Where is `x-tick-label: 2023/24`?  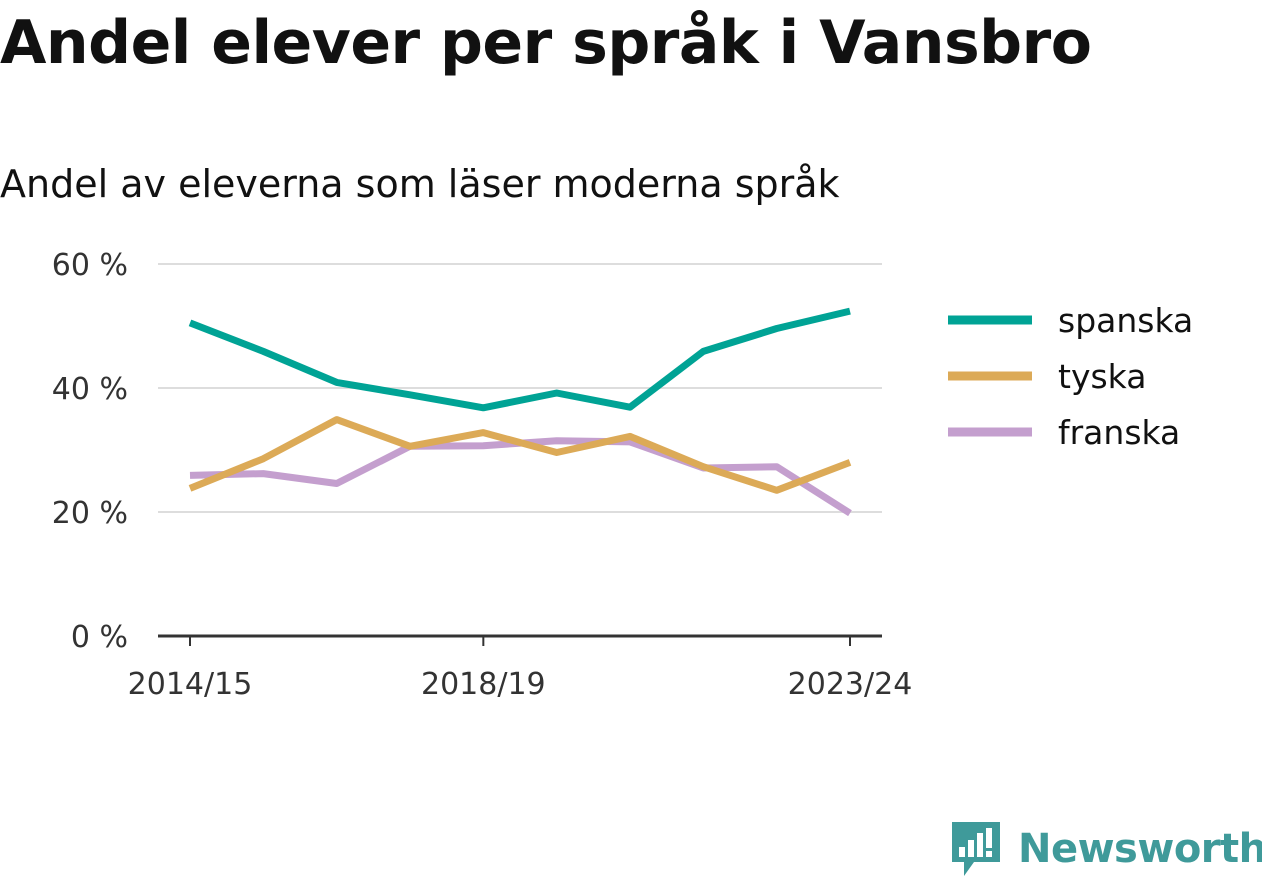 x-tick-label: 2023/24 is located at coordinates (850, 684).